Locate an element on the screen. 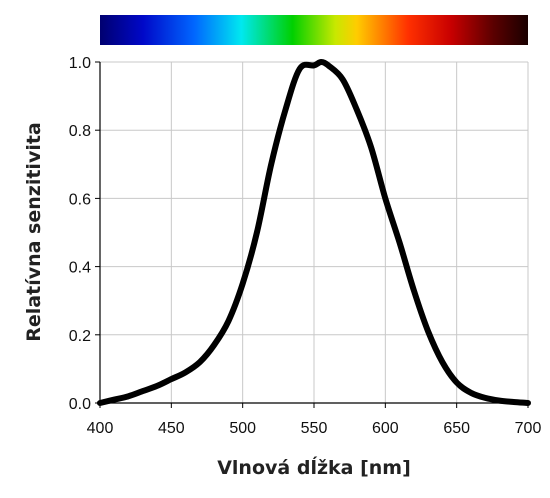  x-tick-label: 450 is located at coordinates (171, 428).